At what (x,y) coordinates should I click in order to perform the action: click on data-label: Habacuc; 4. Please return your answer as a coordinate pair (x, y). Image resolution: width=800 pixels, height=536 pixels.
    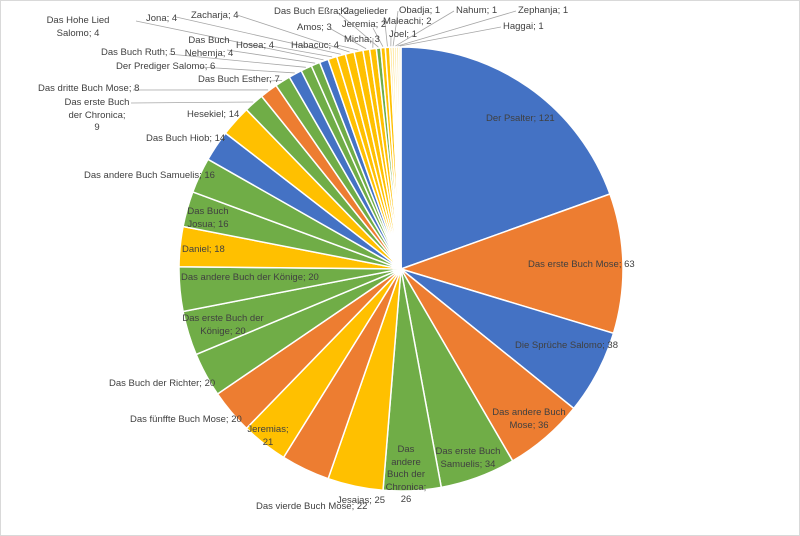
    Looking at the image, I should click on (315, 45).